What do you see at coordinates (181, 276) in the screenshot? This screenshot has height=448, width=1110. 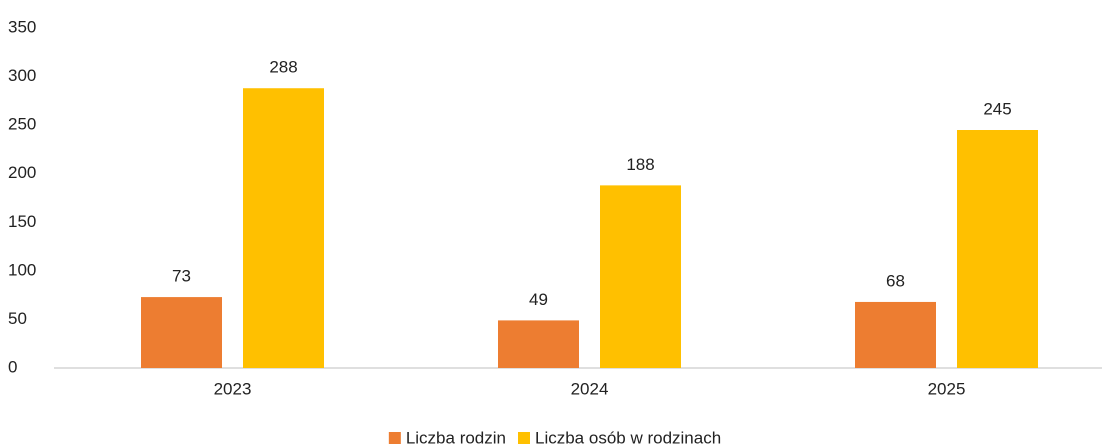 I see `data-label: 73` at bounding box center [181, 276].